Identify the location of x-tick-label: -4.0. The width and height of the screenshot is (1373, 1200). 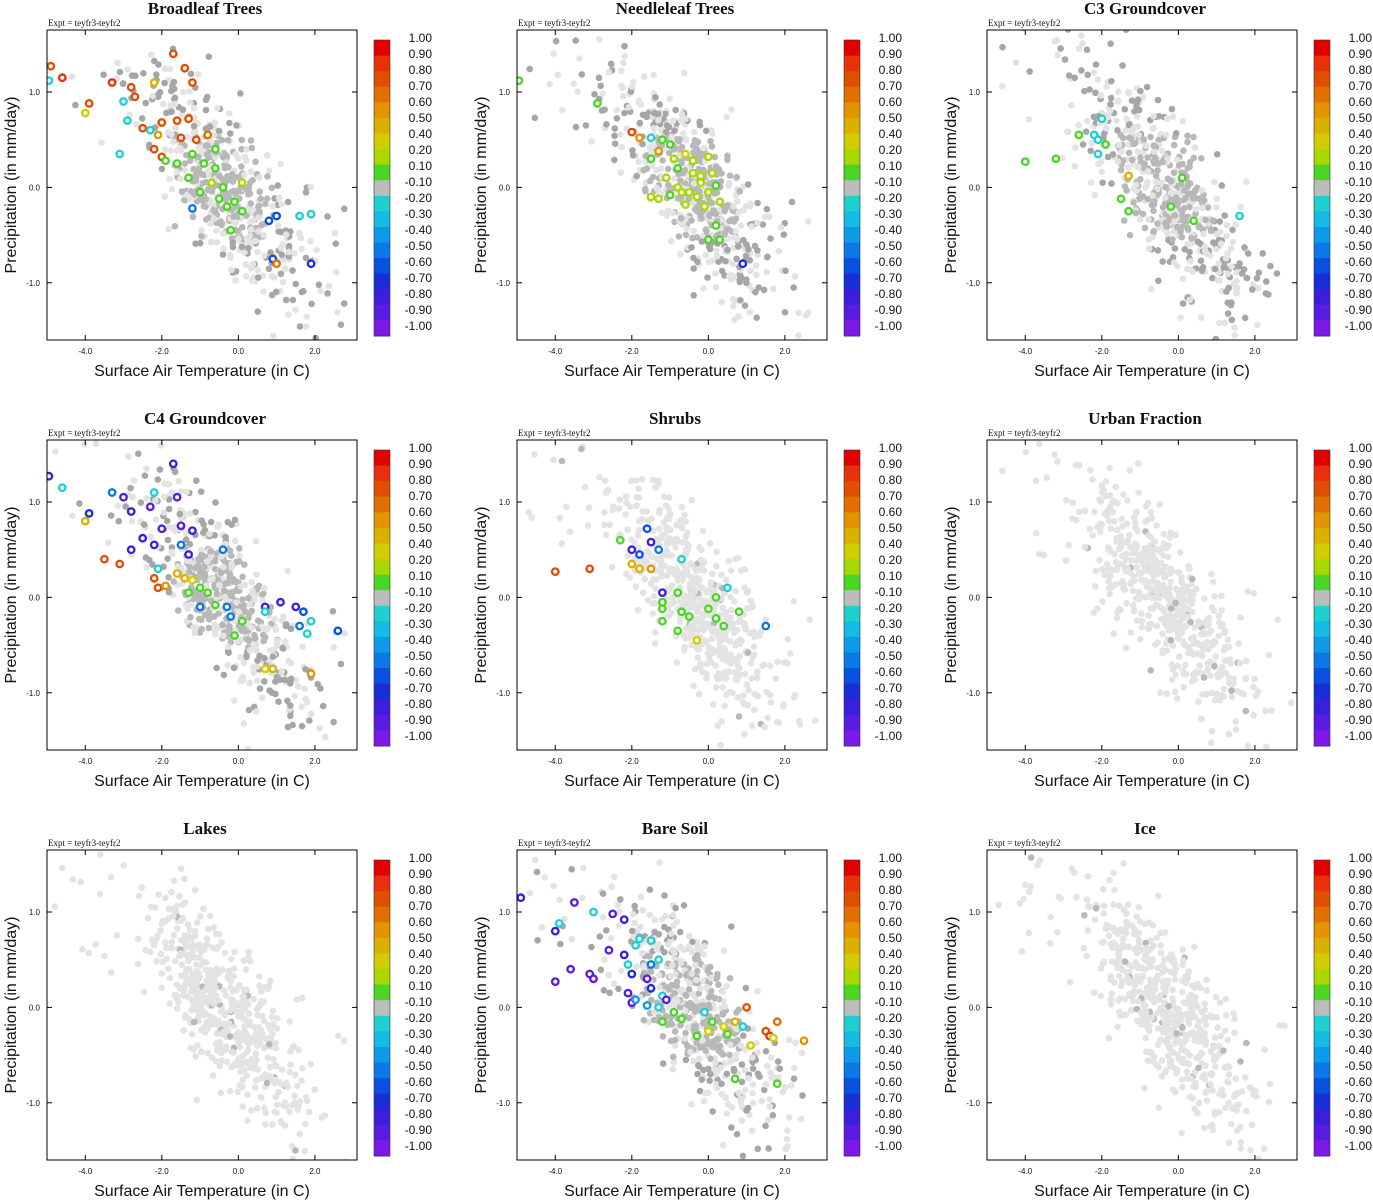
(555, 351).